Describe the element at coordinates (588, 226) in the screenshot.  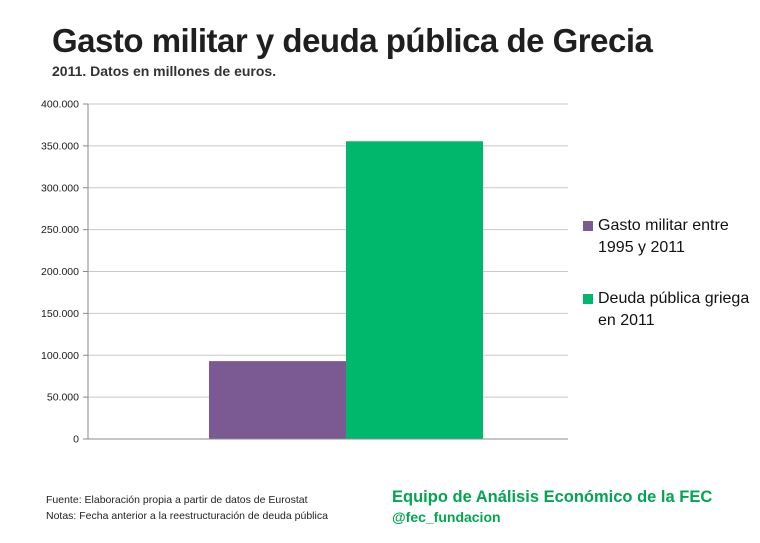
I see `legend-swatch-military` at that location.